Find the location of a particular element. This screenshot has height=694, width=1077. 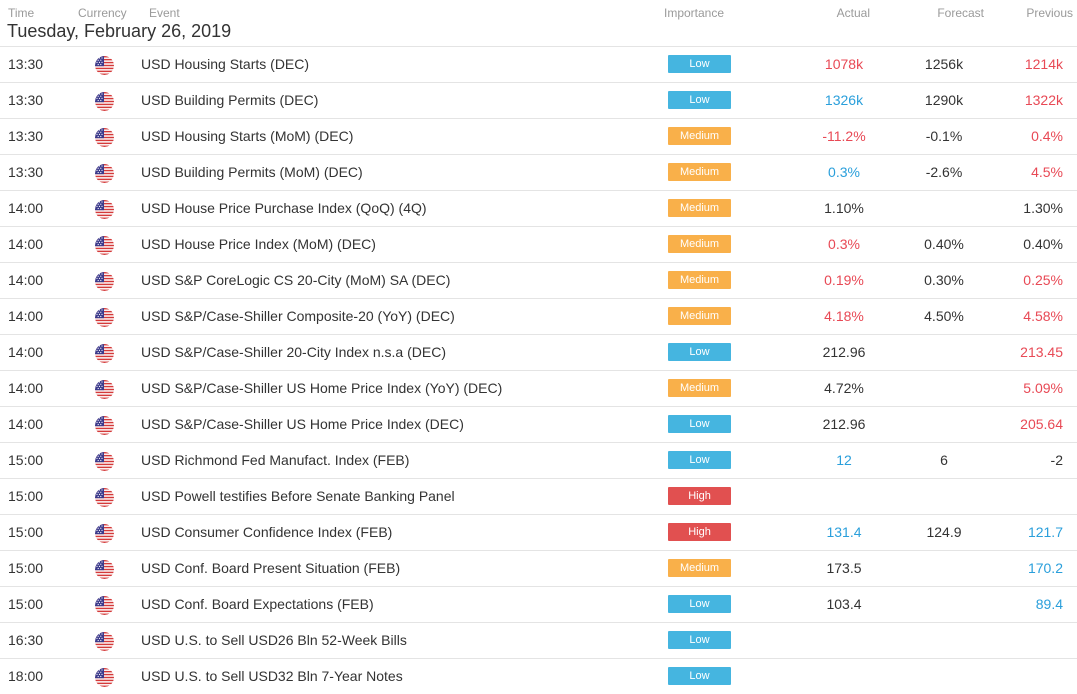

event-name: USD Conf. Board Present Situation (FEB) is located at coordinates (271, 568).